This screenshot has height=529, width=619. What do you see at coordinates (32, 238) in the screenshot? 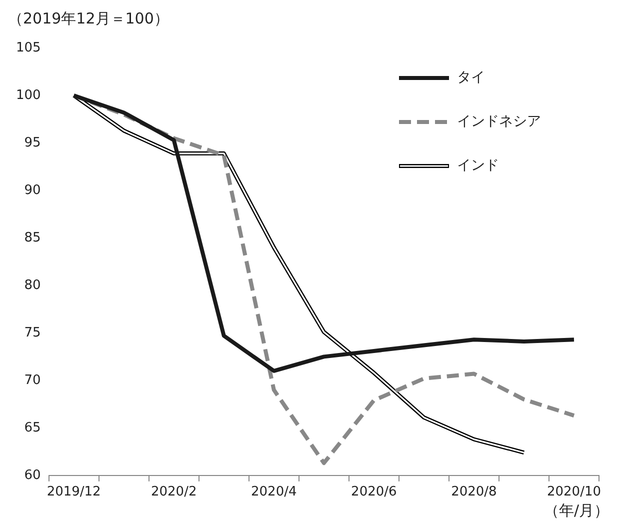
I see `y-tick-label: 85` at bounding box center [32, 238].